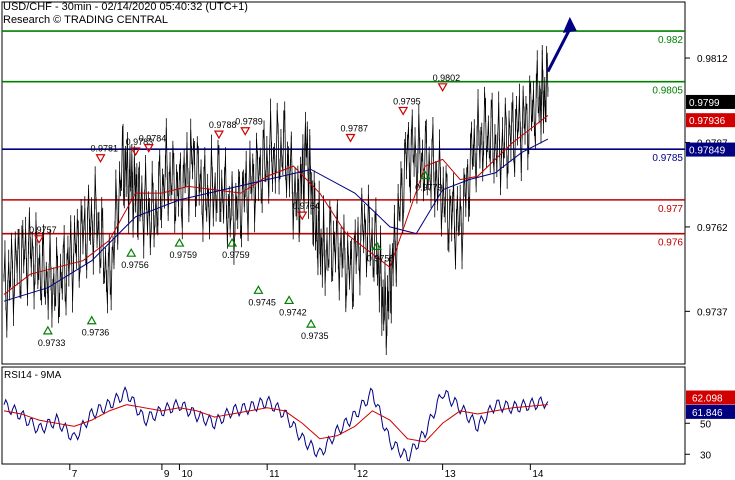  I want to click on high-label-9: 0.9789, so click(249, 122).